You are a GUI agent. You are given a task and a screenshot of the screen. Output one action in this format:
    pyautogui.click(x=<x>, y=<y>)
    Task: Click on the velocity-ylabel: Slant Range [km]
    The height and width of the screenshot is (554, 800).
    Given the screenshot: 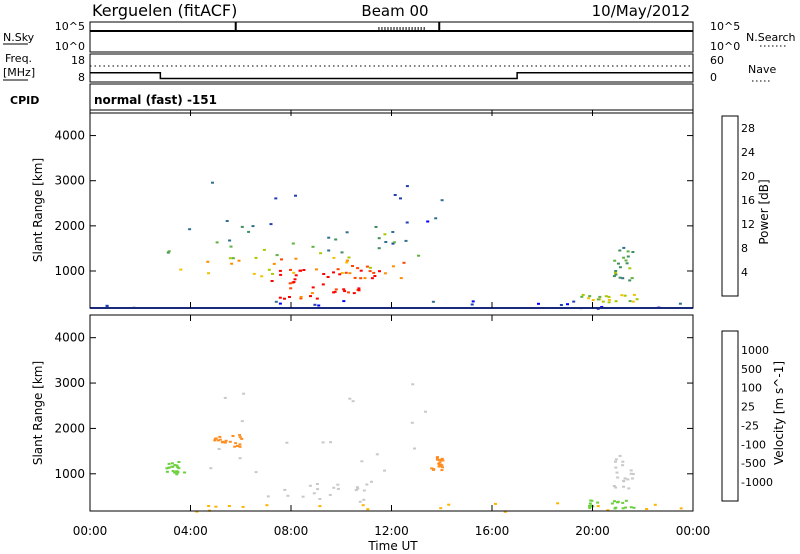 What is the action you would take?
    pyautogui.click(x=38, y=413)
    